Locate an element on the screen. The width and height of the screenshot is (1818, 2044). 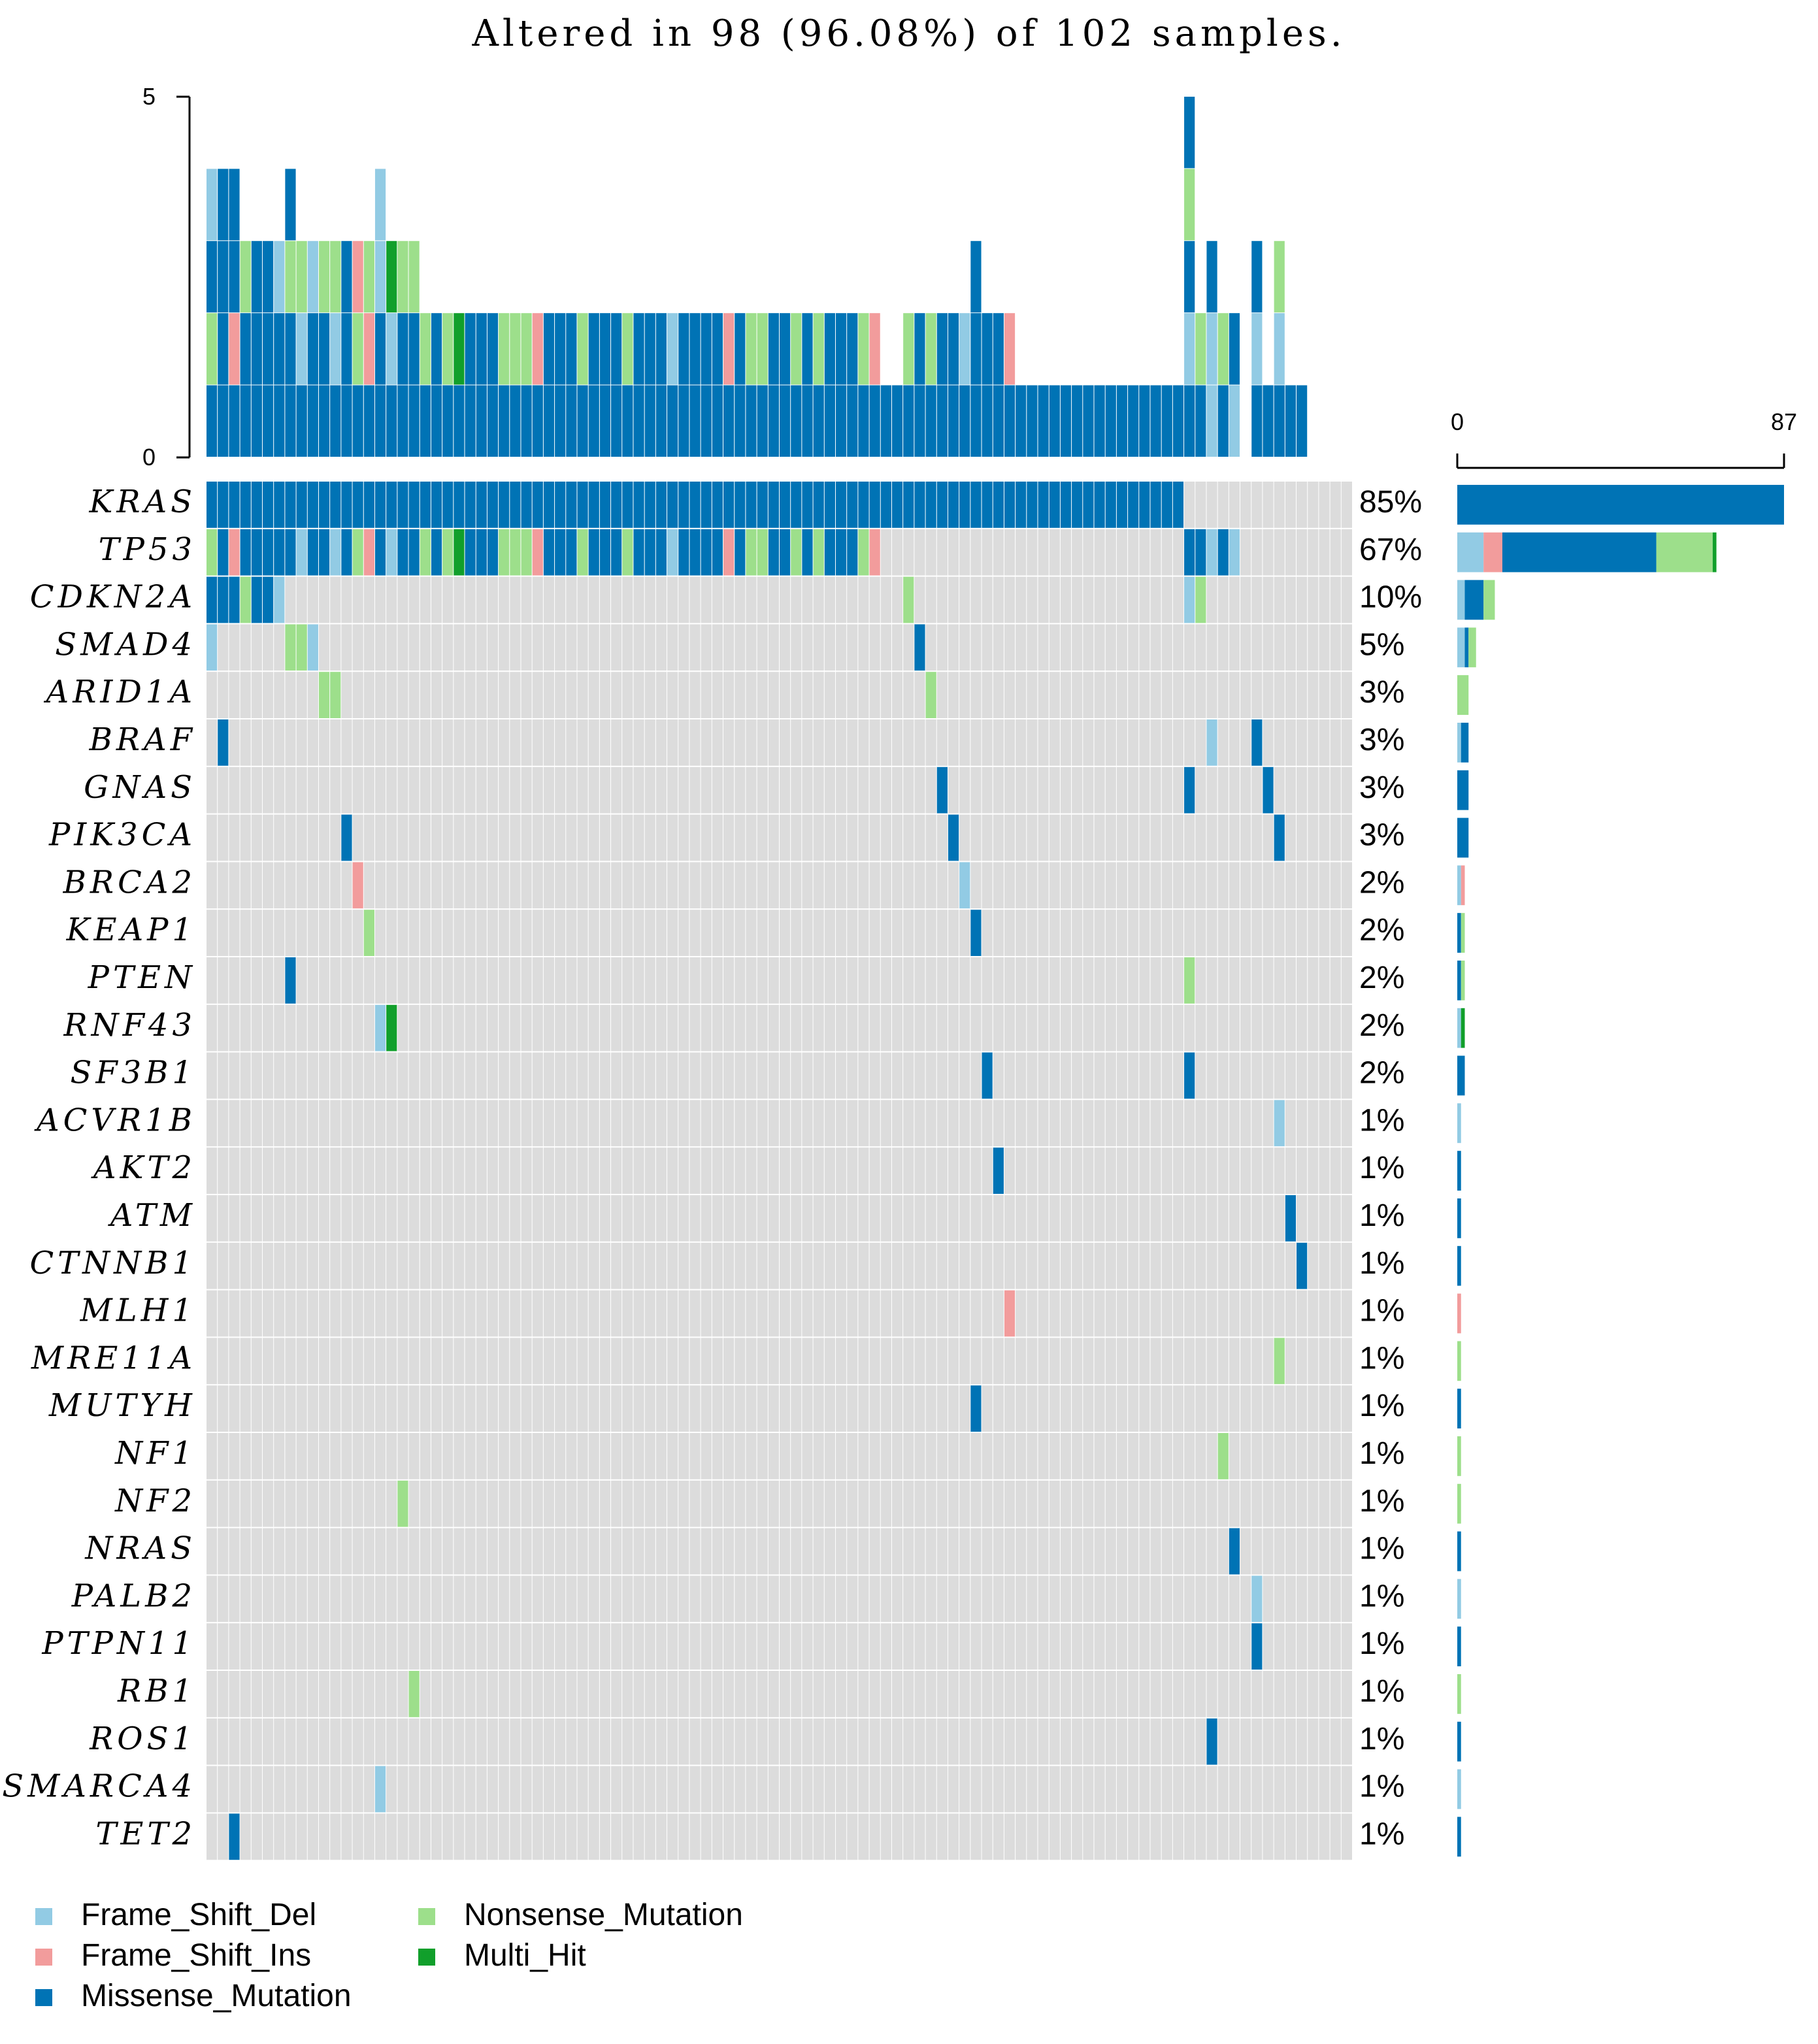
side-bar-nf1 is located at coordinates (1459, 1456).